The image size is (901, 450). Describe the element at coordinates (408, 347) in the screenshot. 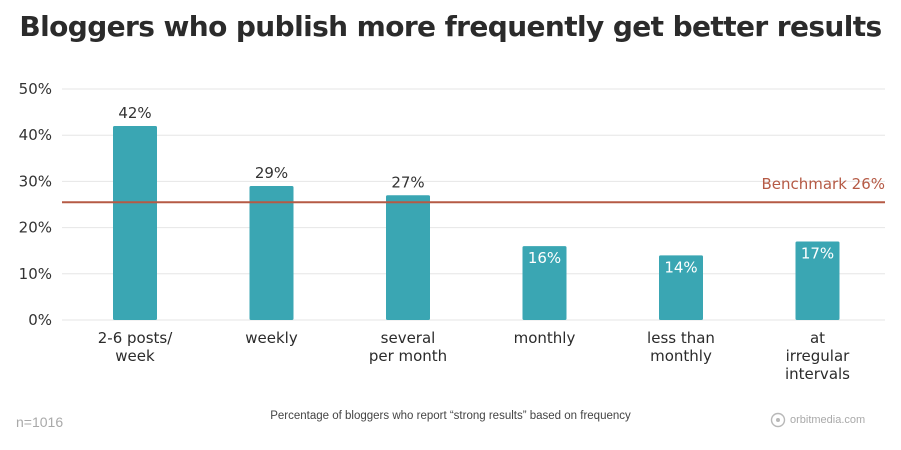

I see `x-tick-label: several per month` at that location.